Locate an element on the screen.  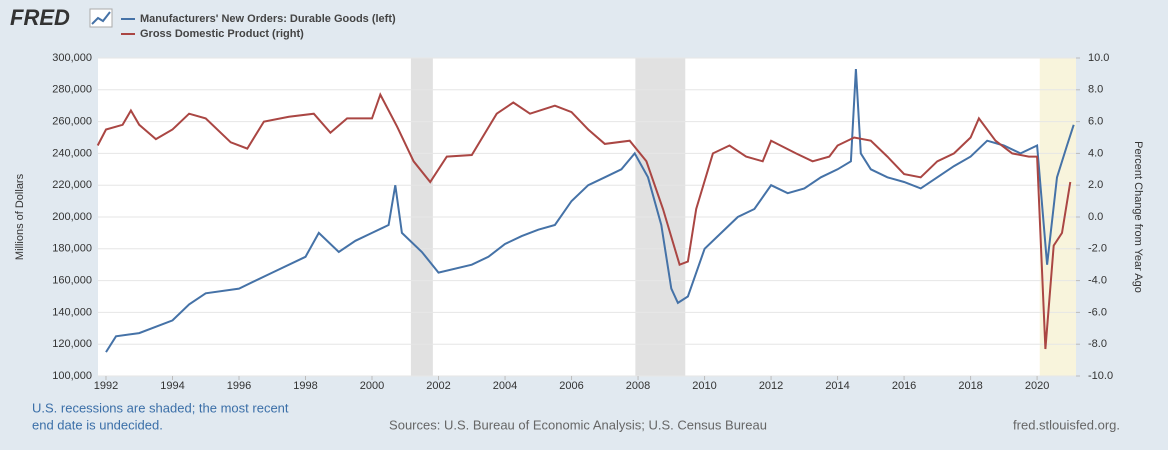
x-tick-label: 2008 is located at coordinates (638, 386).